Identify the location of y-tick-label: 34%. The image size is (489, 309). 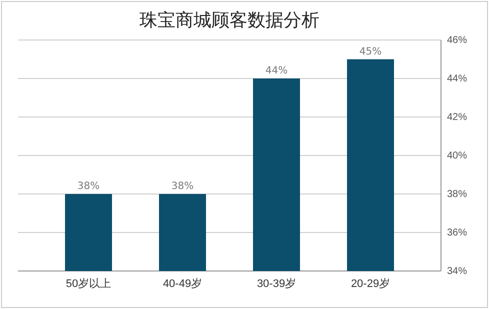
(457, 272).